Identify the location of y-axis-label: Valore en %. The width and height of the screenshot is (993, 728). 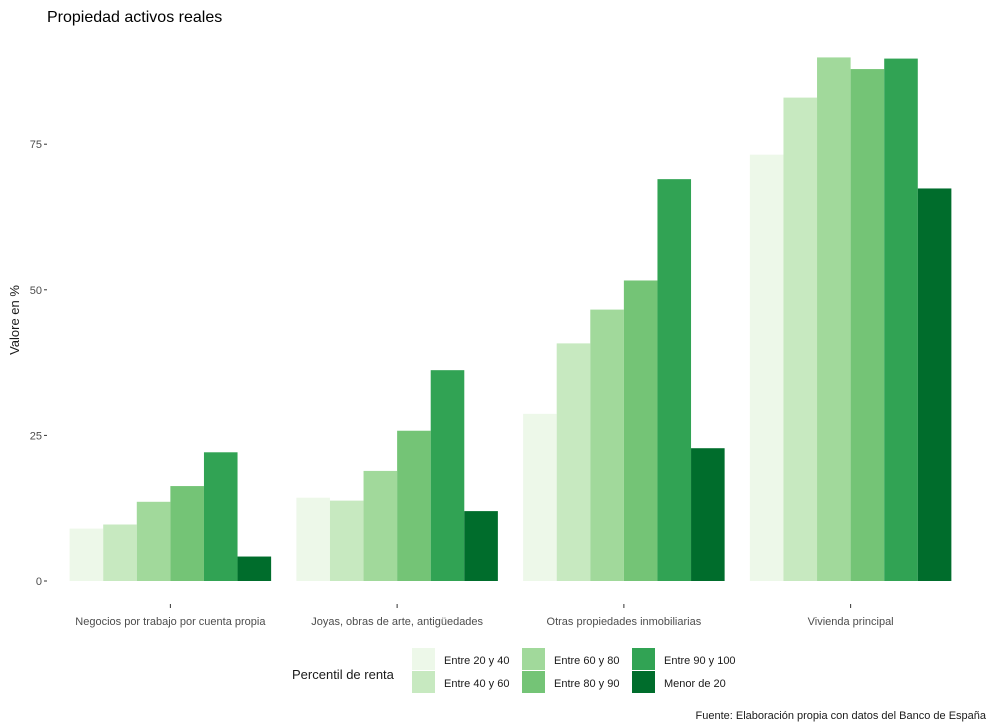
(14, 320).